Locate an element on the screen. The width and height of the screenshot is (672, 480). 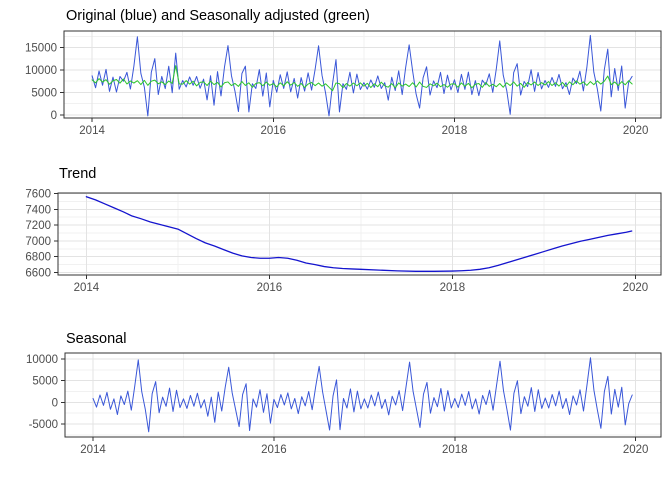
y-tick-label: 7600 is located at coordinates (38, 195).